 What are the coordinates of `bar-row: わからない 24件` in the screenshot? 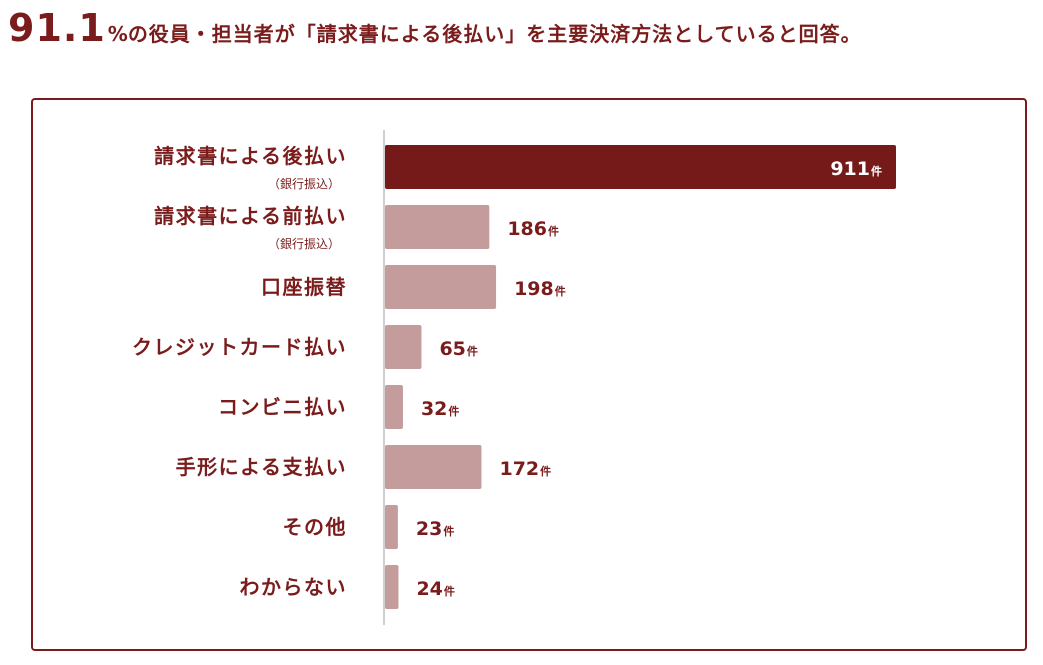 It's located at (347, 587).